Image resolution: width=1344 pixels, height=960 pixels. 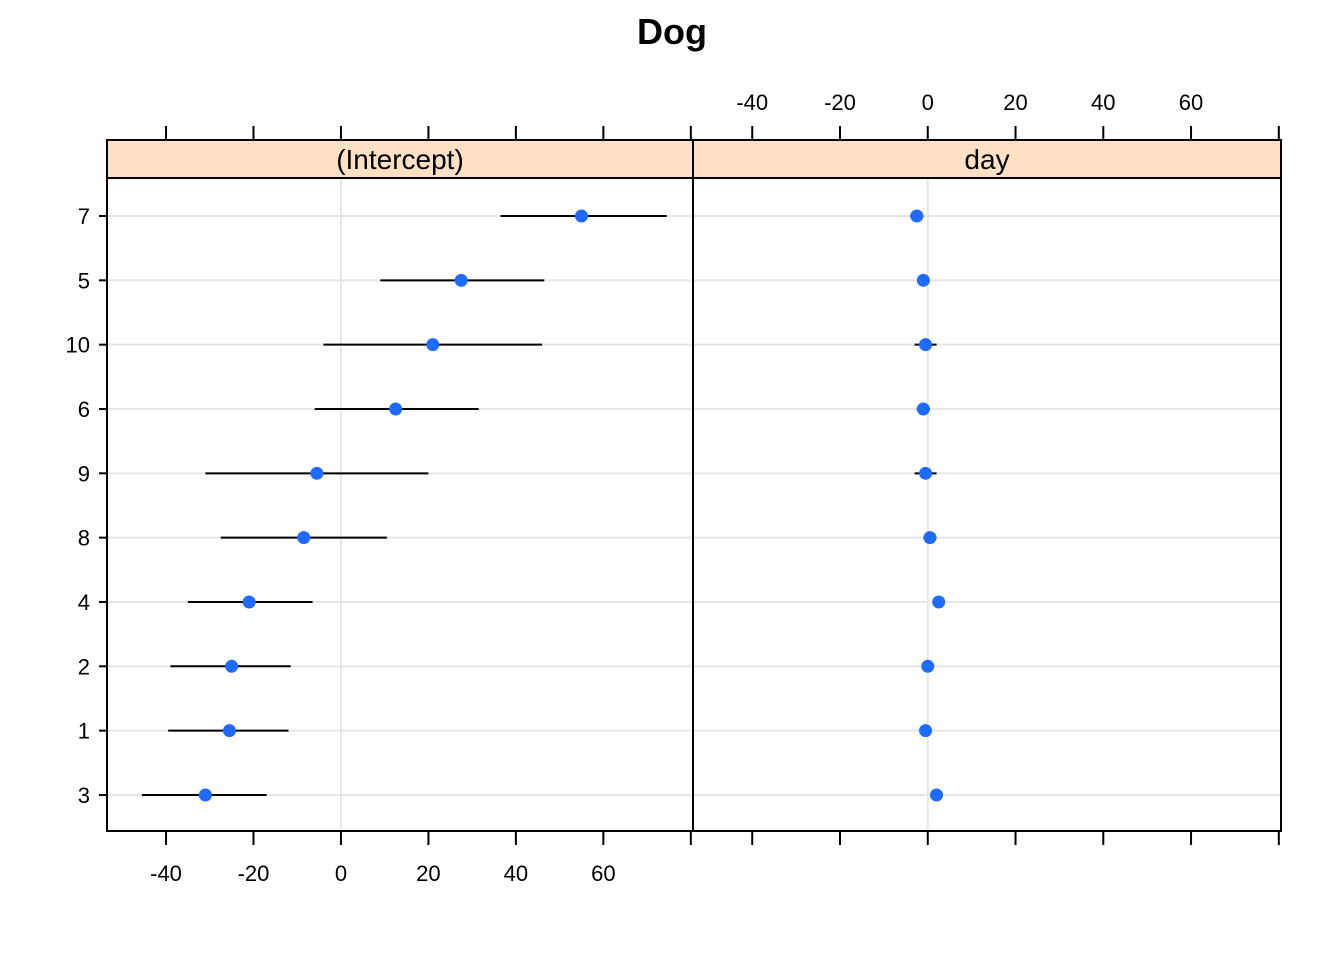 What do you see at coordinates (84, 216) in the screenshot?
I see `y-tick-label-7: 7` at bounding box center [84, 216].